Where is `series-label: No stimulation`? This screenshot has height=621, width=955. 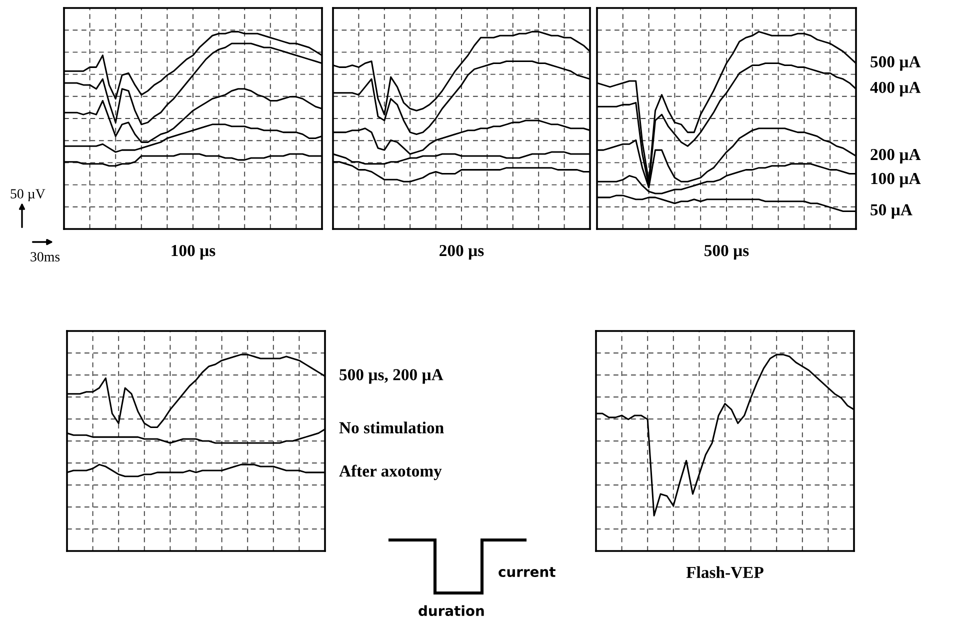
series-label: No stimulation is located at coordinates (391, 428).